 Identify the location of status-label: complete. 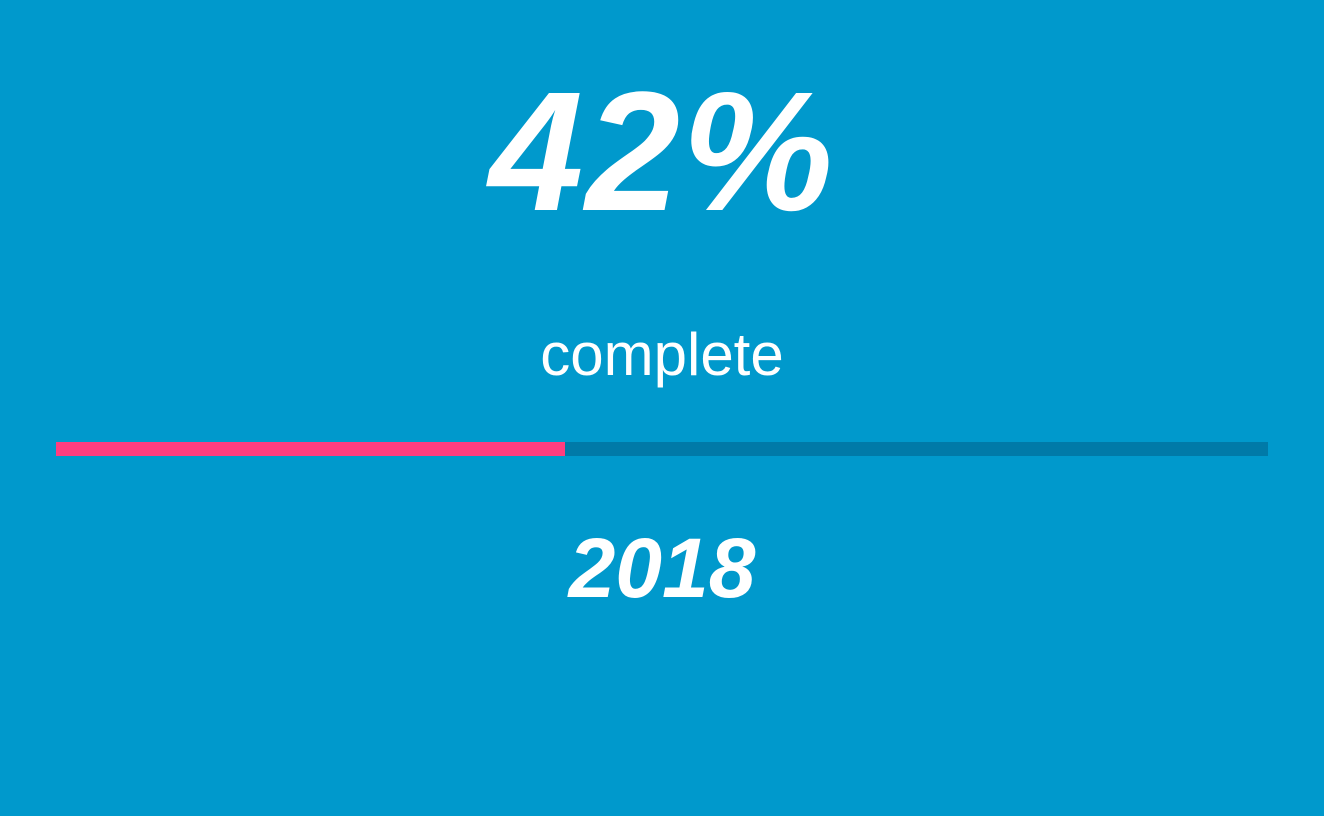
(662, 354).